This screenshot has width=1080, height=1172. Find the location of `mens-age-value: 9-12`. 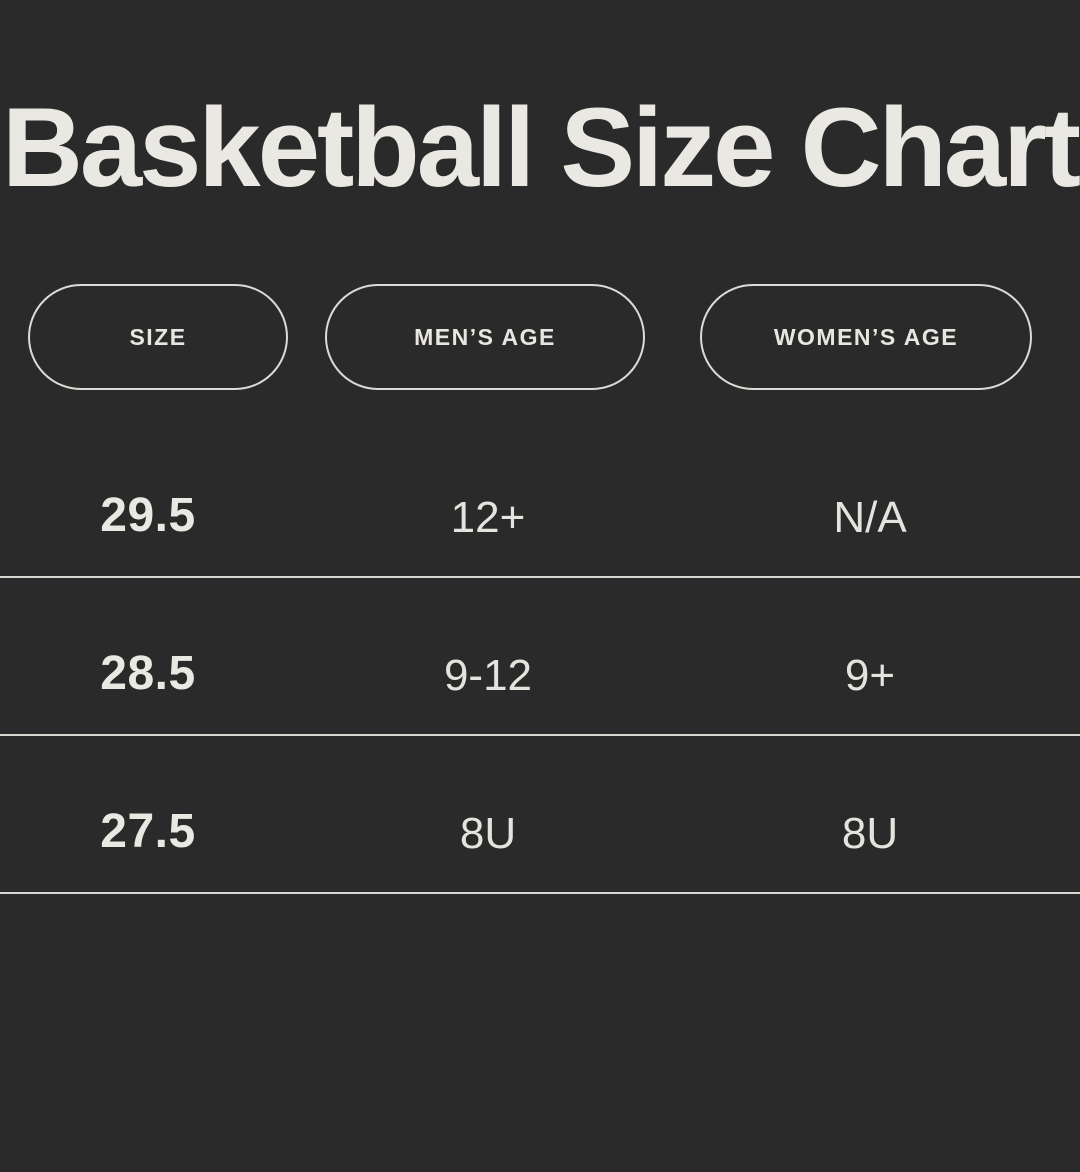

mens-age-value: 9-12 is located at coordinates (488, 675).